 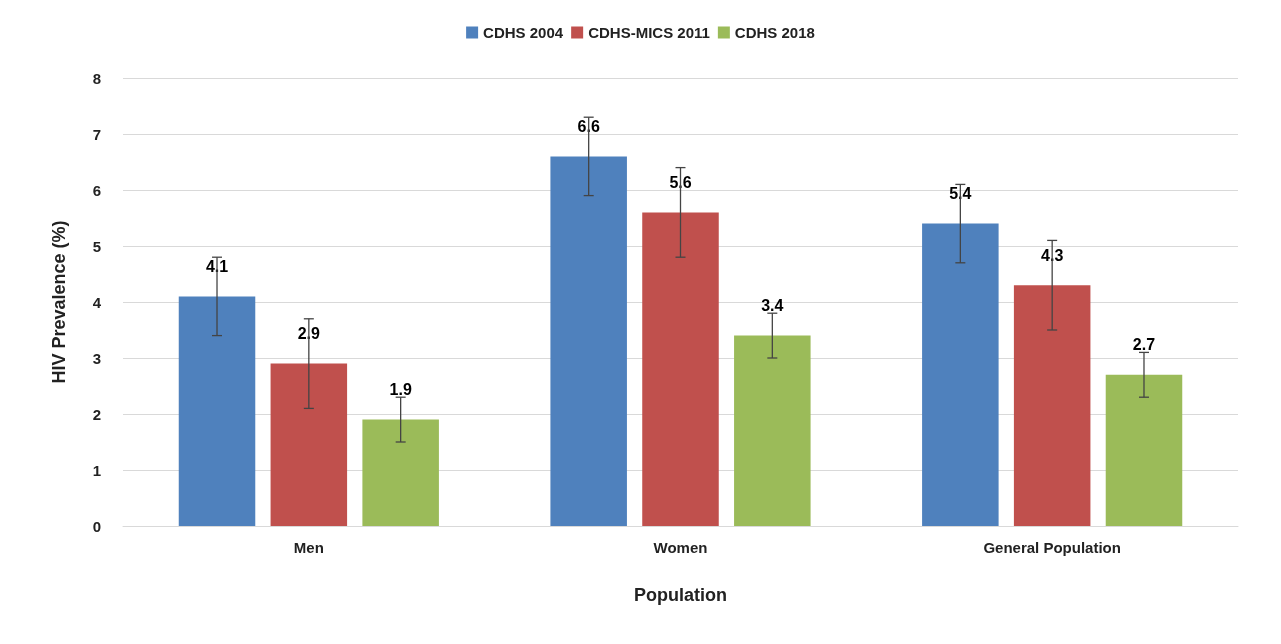 I want to click on legend-label: CDHS-MICS 2011, so click(x=649, y=32).